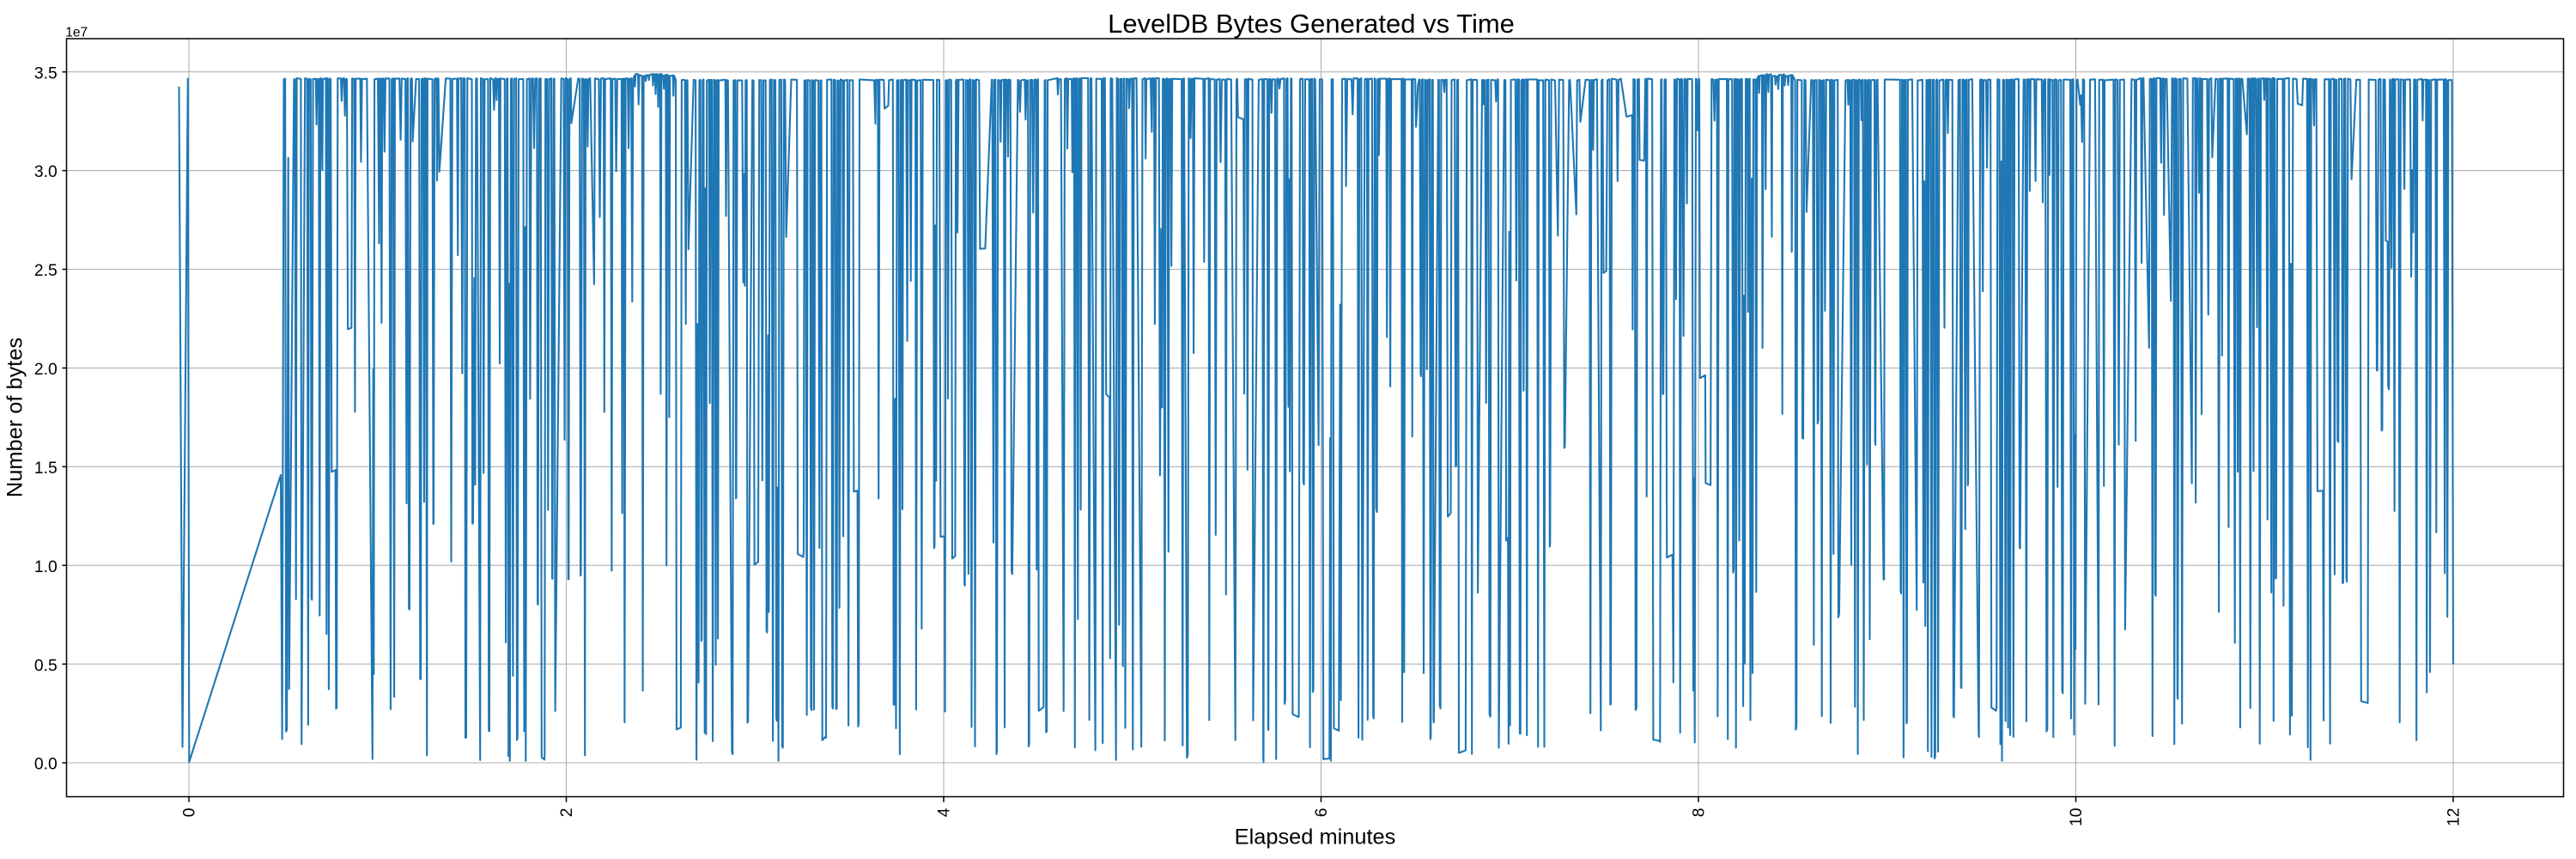 The width and height of the screenshot is (2576, 859). I want to click on svg-text: 0.5, so click(46, 666).